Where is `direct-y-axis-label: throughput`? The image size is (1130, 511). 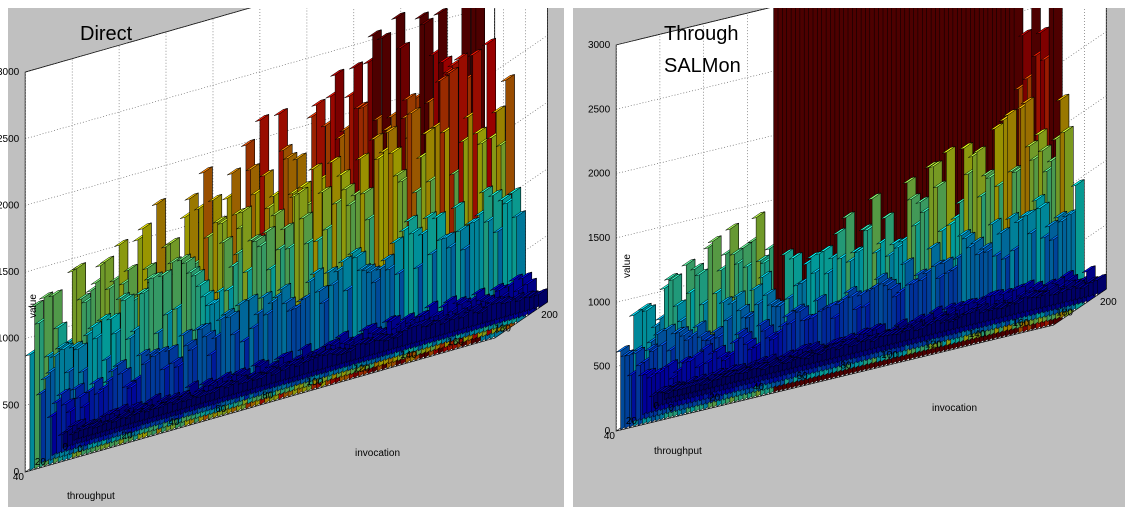 direct-y-axis-label: throughput is located at coordinates (91, 496).